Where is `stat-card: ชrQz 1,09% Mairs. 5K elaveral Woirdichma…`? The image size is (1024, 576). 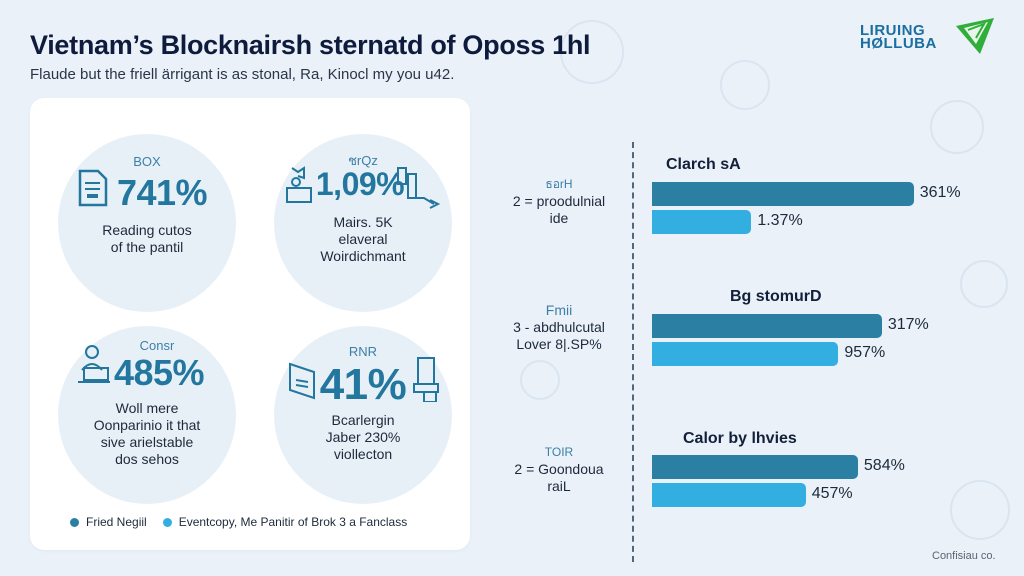 stat-card: ชrQz 1,09% Mairs. 5K elaveral Woirdichma… is located at coordinates (363, 223).